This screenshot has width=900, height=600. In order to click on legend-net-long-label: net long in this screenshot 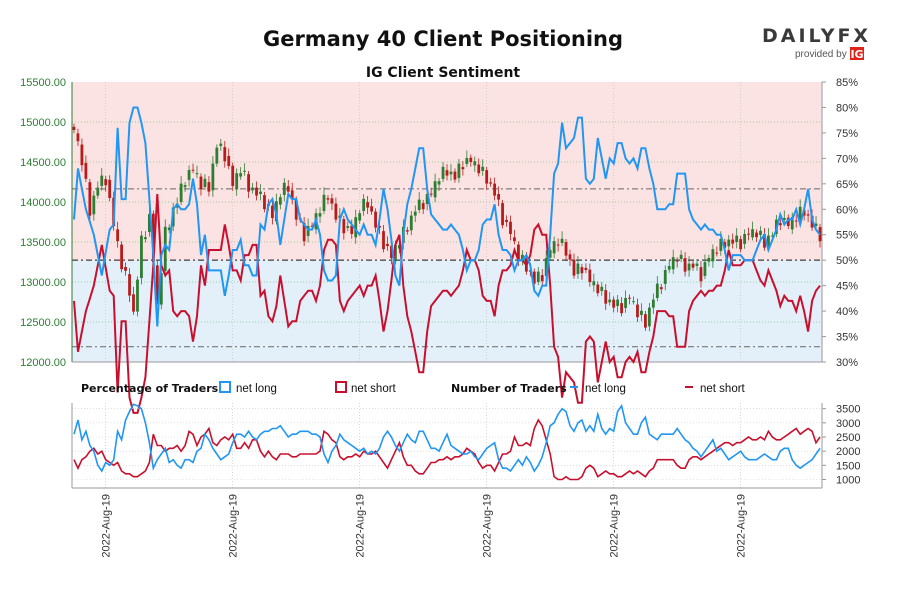, I will do `click(256, 389)`.